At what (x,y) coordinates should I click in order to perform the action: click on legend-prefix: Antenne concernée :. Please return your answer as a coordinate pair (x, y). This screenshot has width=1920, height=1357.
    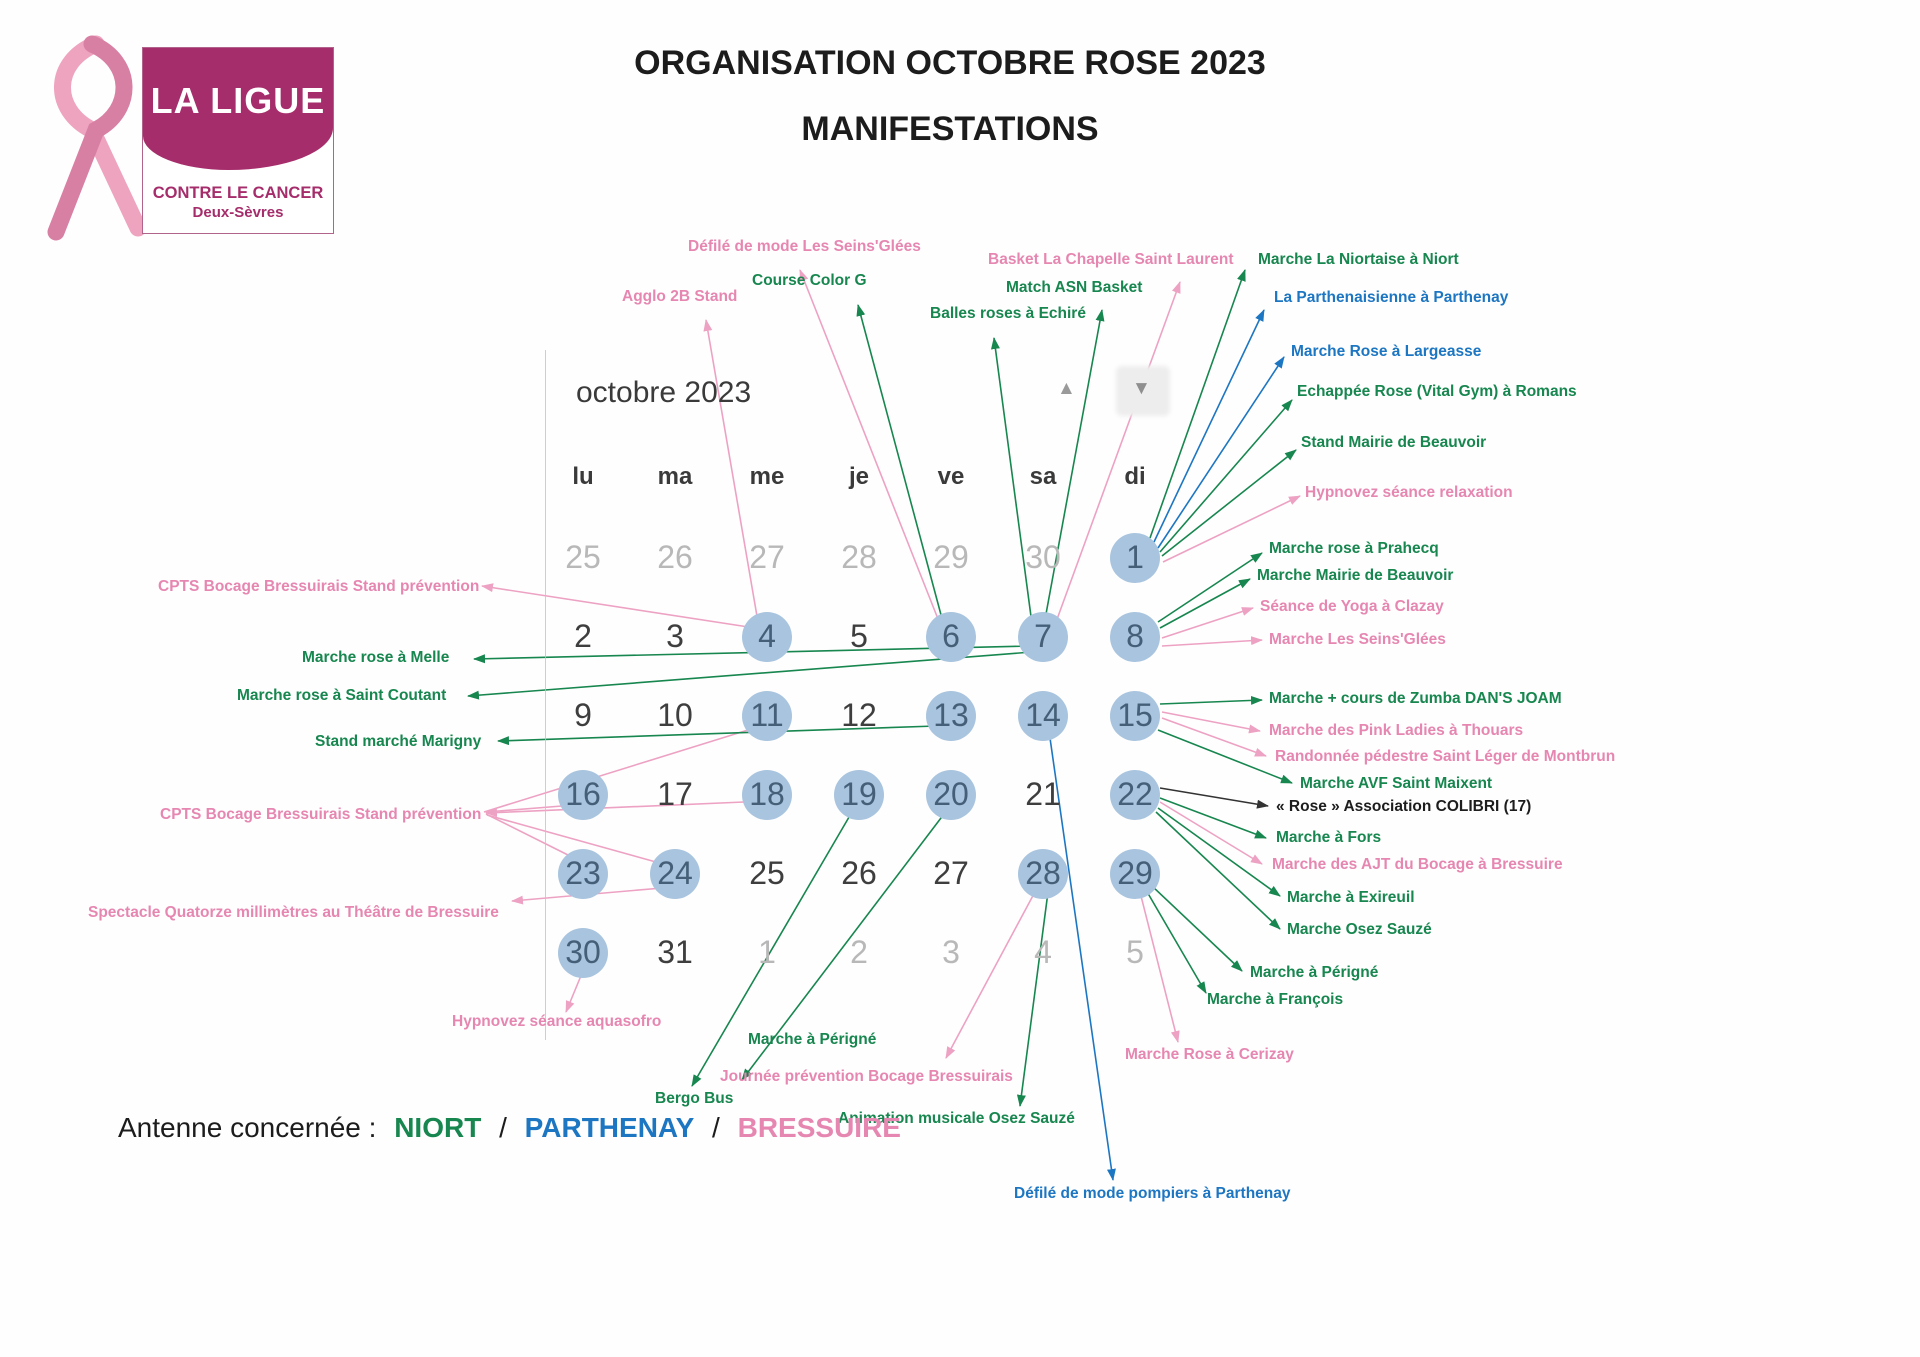
    Looking at the image, I should click on (247, 1127).